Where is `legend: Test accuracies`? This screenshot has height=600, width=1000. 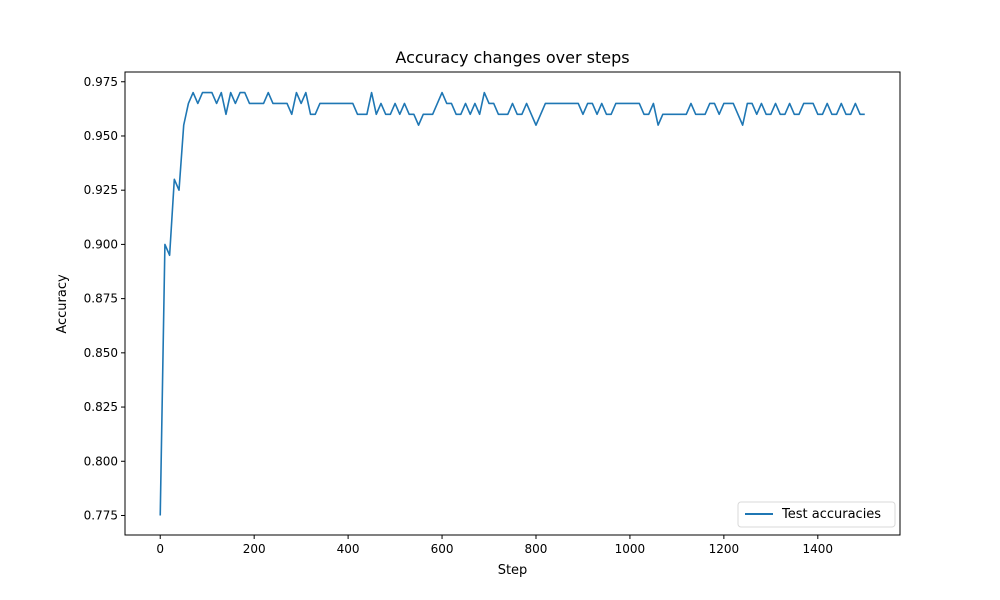
legend: Test accuracies is located at coordinates (816, 514).